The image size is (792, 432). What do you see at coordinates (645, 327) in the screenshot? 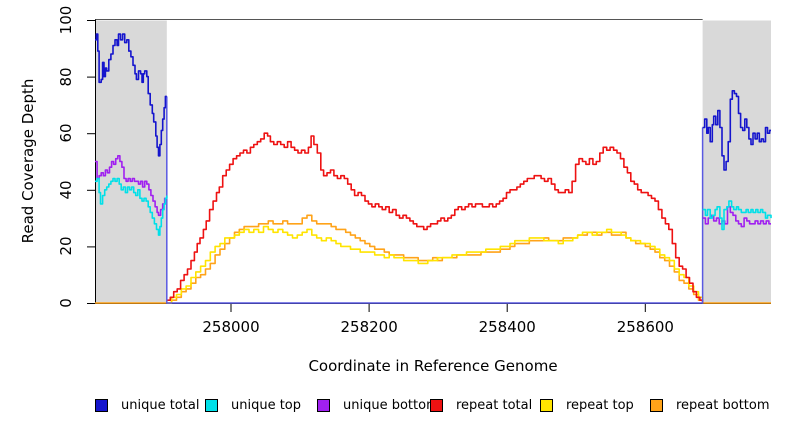
I see `x-tick-label: 258600` at bounding box center [645, 327].